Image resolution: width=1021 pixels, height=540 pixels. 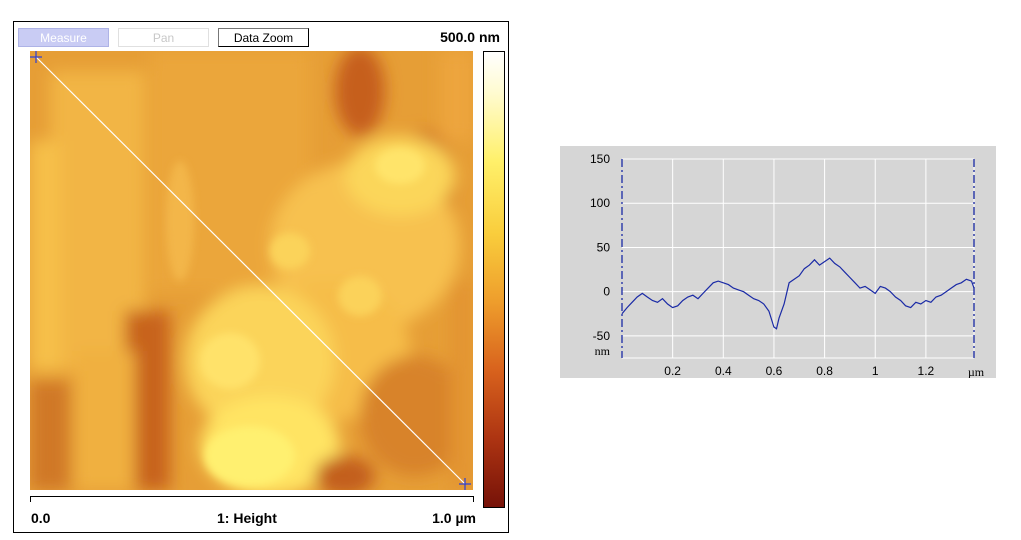 I want to click on pan-button: Pan, so click(x=163, y=37).